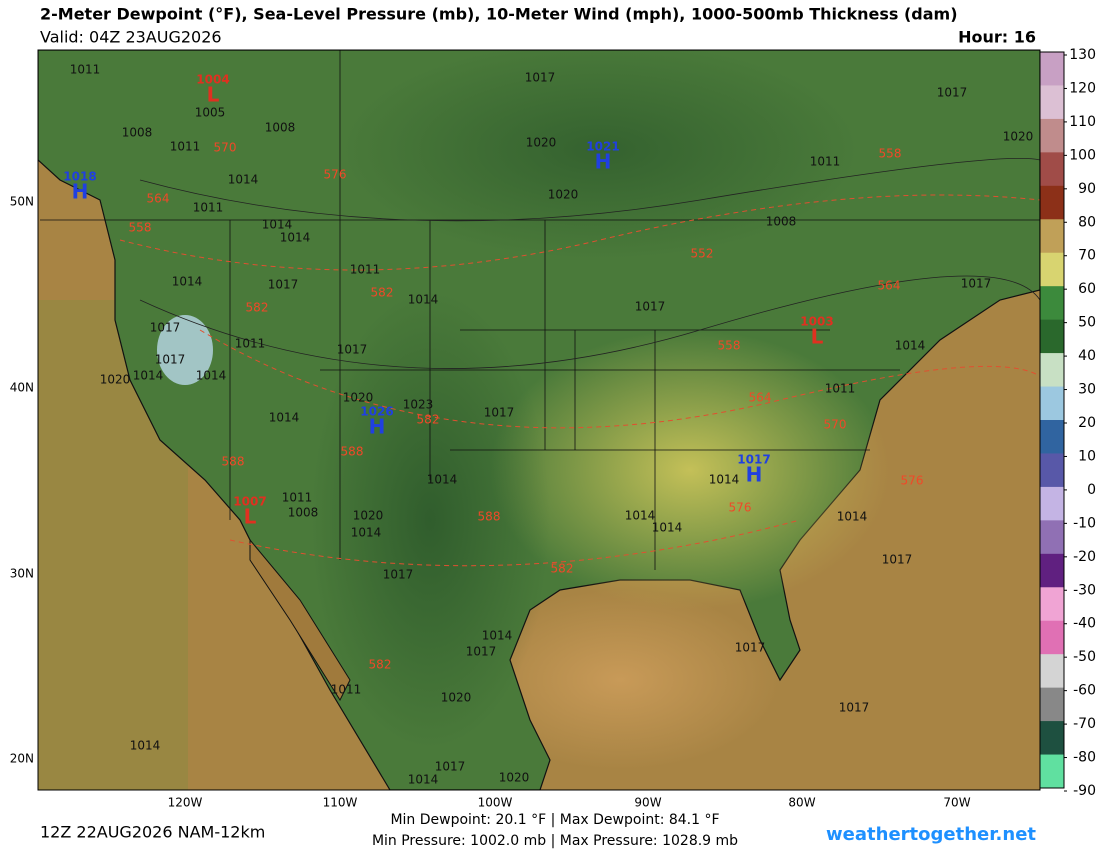  Describe the element at coordinates (1084, 691) in the screenshot. I see `colorbar-tick-label: -60` at that location.